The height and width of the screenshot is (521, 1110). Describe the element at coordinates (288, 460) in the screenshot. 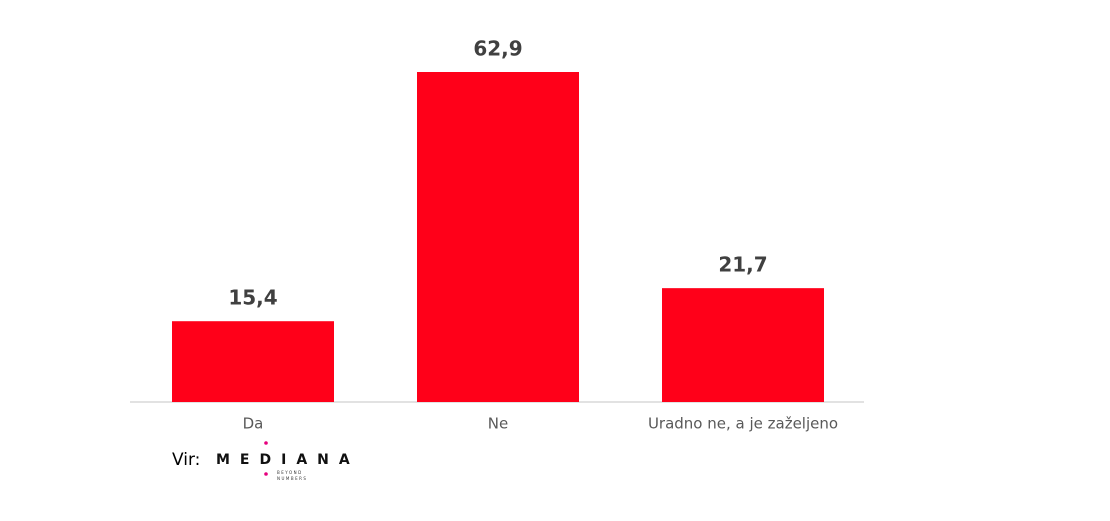

I see `logo: MEDIANA` at that location.